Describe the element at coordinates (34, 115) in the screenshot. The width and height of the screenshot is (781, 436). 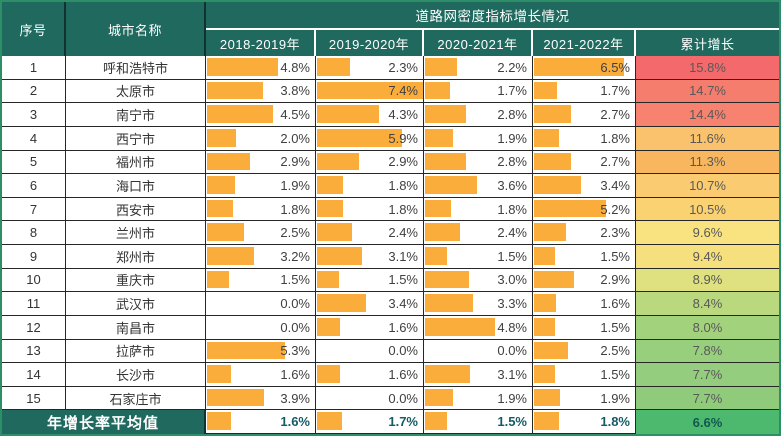
I see `row-index-cell: 3` at that location.